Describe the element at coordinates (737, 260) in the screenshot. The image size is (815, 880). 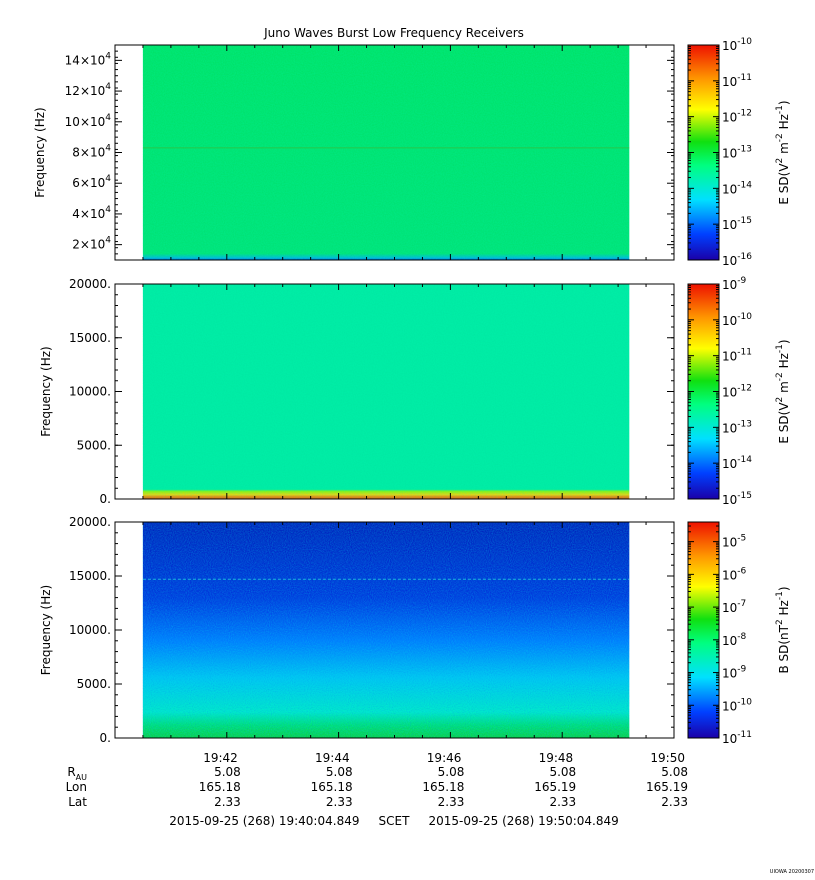
I see `colorbar-tick-label: 10⁻¹⁶` at that location.